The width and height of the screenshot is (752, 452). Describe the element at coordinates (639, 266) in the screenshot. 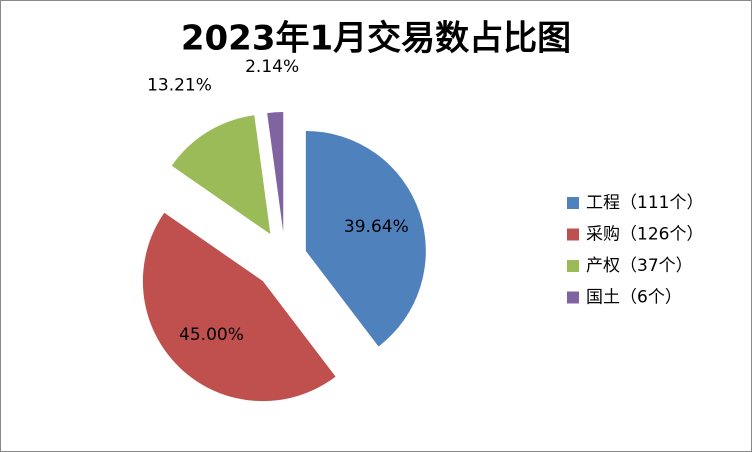

I see `legend-label: 产权（37个）` at that location.